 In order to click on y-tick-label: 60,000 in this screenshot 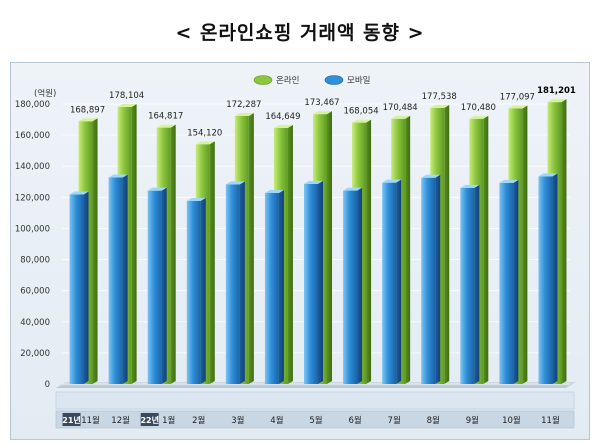, I will do `click(35, 292)`.